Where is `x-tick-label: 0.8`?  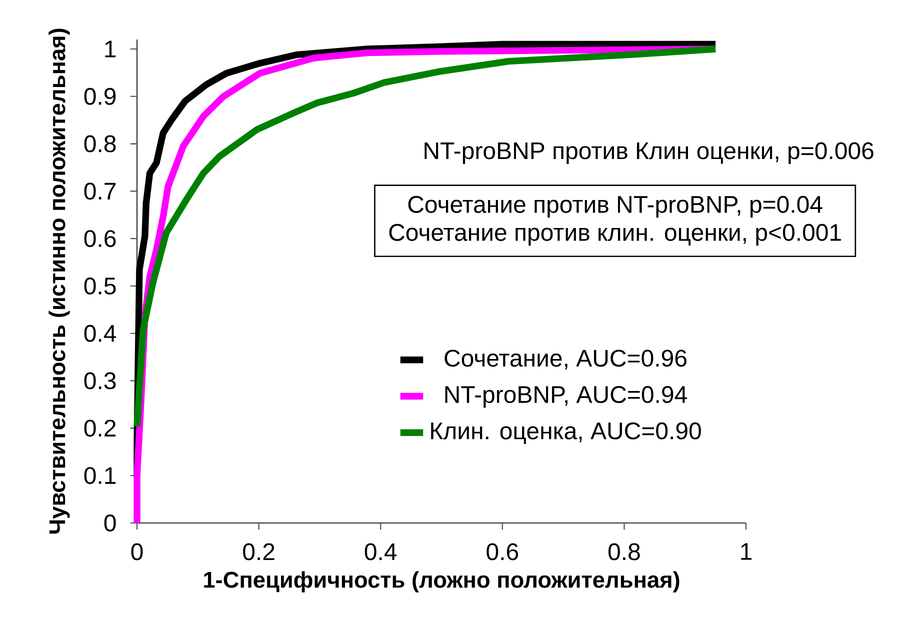 x-tick-label: 0.8 is located at coordinates (624, 551).